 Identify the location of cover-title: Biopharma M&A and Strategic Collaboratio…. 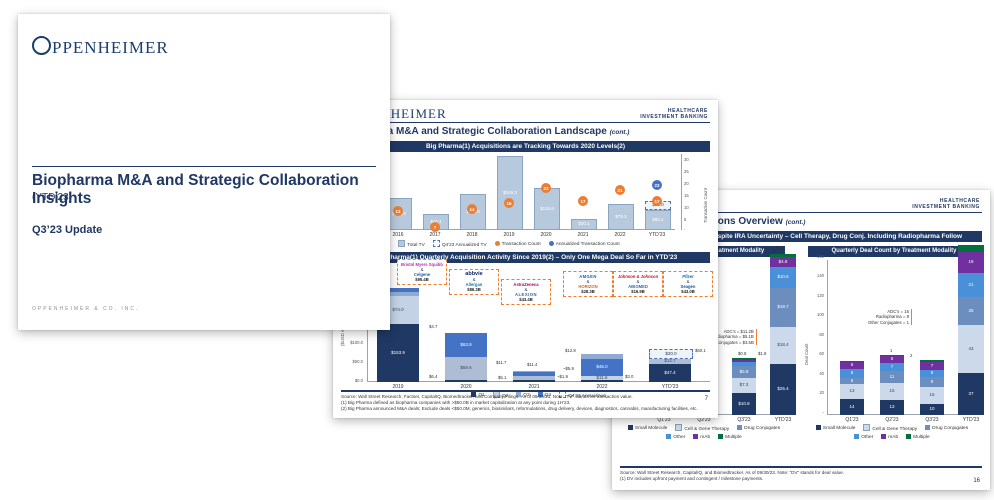
(195, 189).